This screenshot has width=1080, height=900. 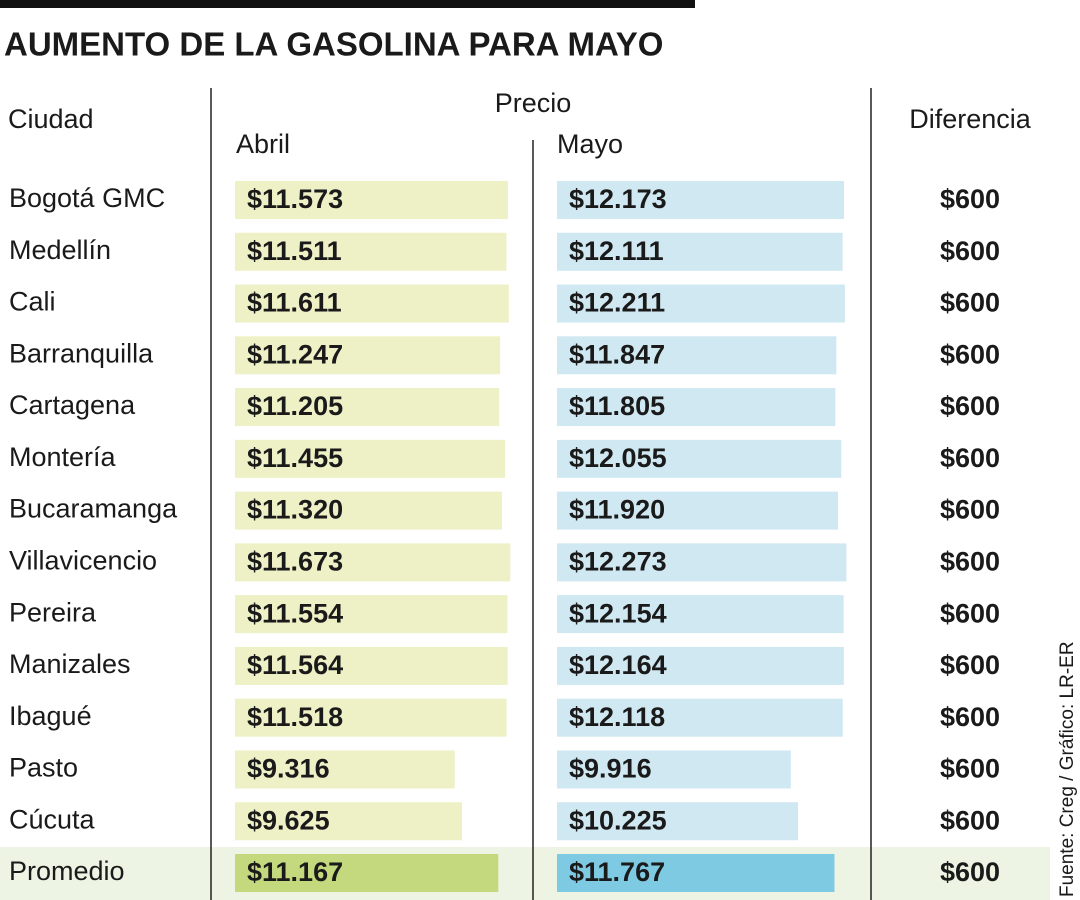 What do you see at coordinates (617, 406) in the screenshot?
I see `value-label: $11.805` at bounding box center [617, 406].